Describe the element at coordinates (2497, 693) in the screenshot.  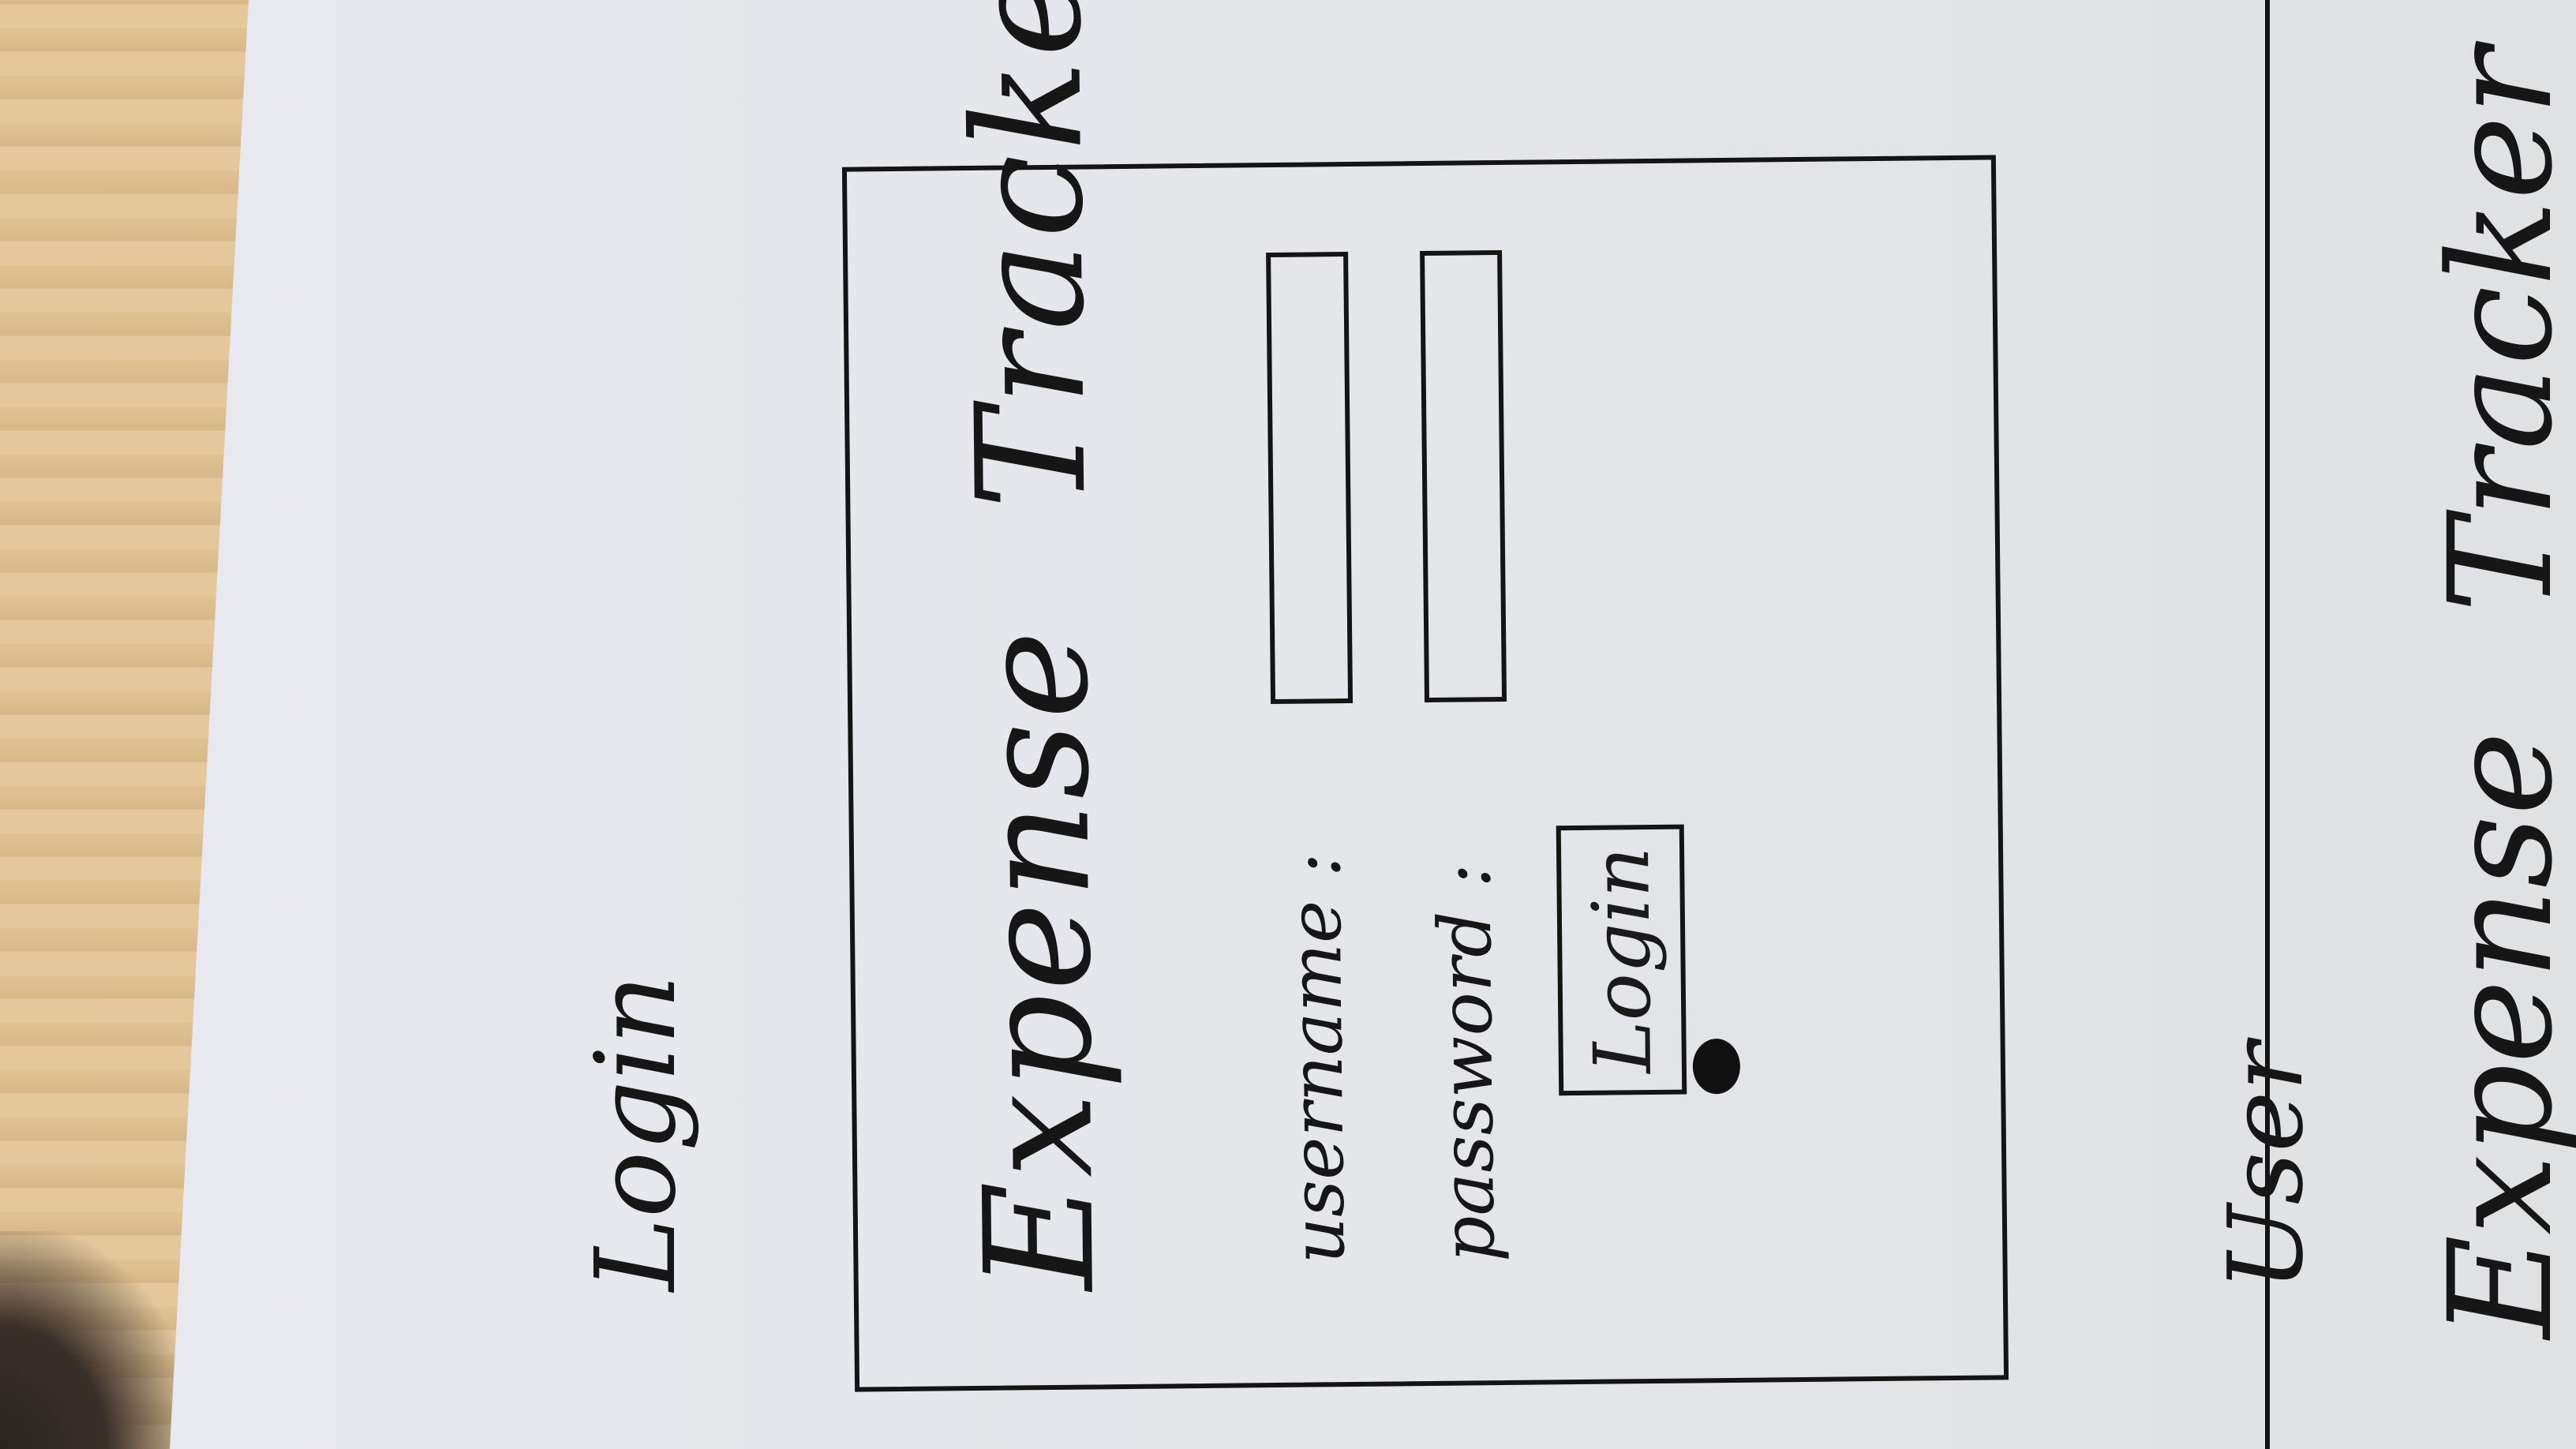
I see `user-page-title: Expense Tracker` at that location.